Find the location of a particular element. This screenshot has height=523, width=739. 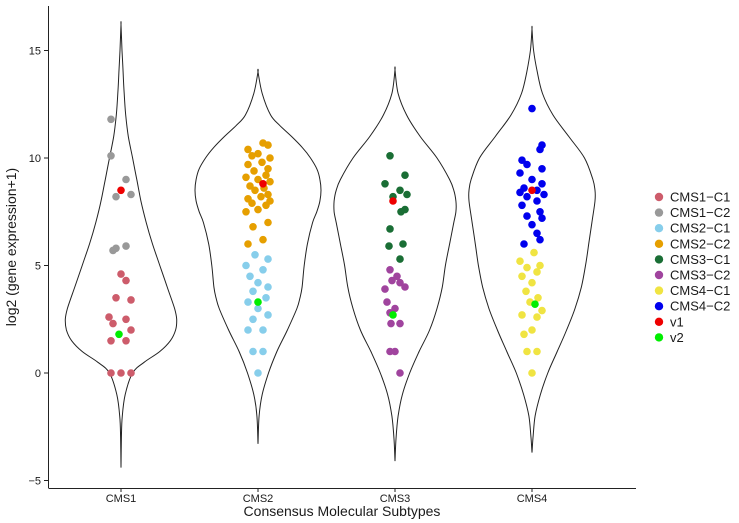

legend-label: CMS3−C1 is located at coordinates (700, 259).